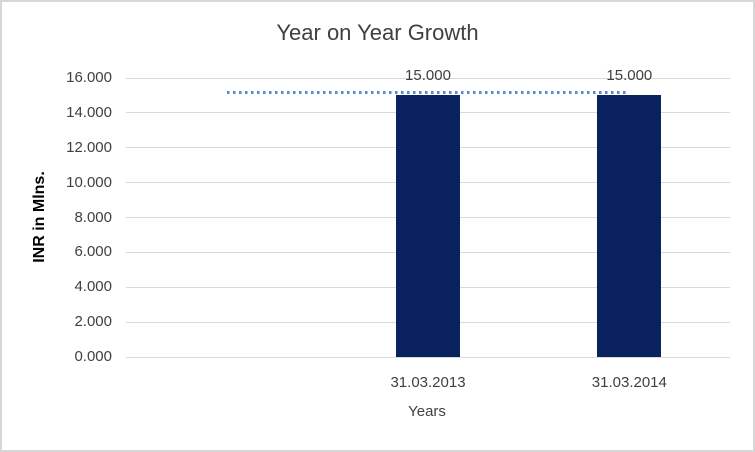 The image size is (755, 452). I want to click on y-tick-label: 14.000, so click(89, 112).